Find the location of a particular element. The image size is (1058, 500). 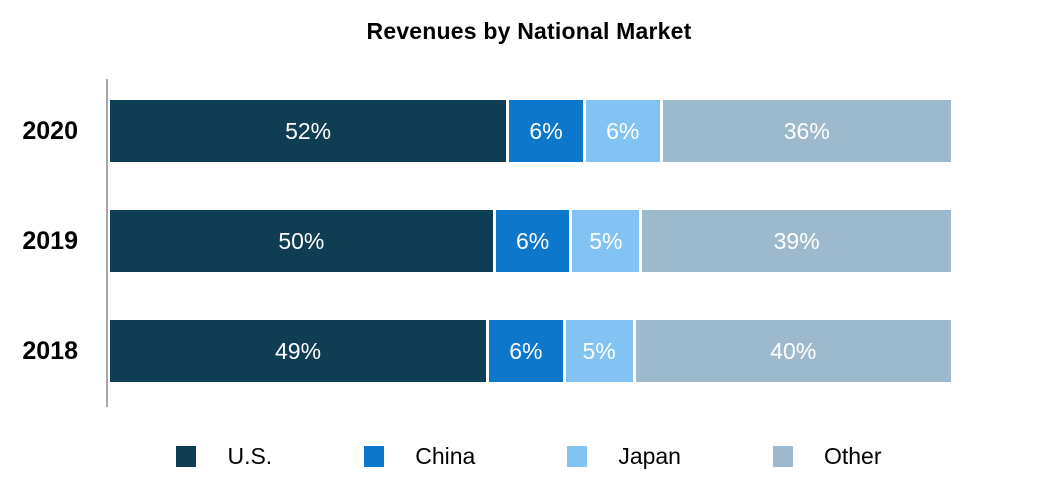

year-label: 2020 is located at coordinates (50, 131).